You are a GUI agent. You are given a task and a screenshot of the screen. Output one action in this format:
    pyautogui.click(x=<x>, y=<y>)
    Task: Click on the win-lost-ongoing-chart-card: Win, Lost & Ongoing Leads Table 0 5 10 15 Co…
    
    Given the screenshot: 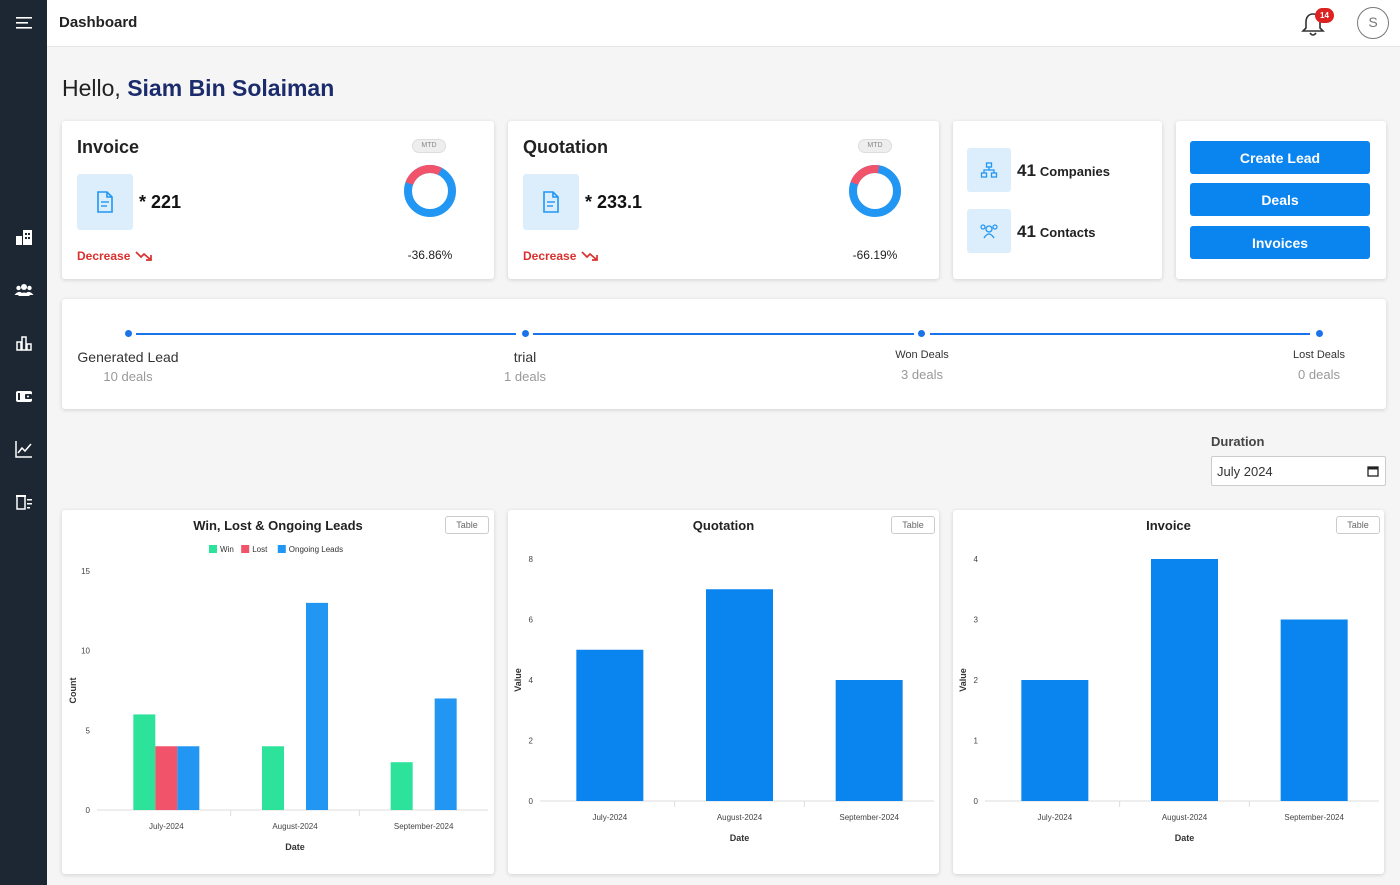 What is the action you would take?
    pyautogui.click(x=278, y=692)
    